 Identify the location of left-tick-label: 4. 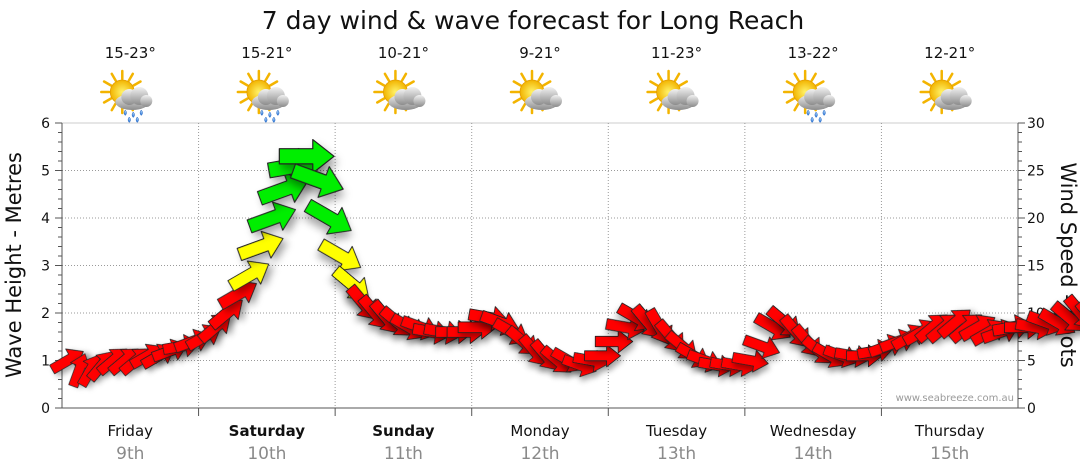
(45, 219).